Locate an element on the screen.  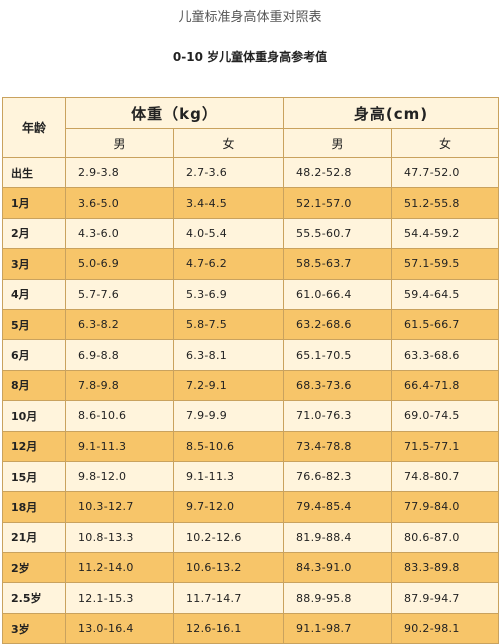
age-cell: 4月 is located at coordinates (34, 294).